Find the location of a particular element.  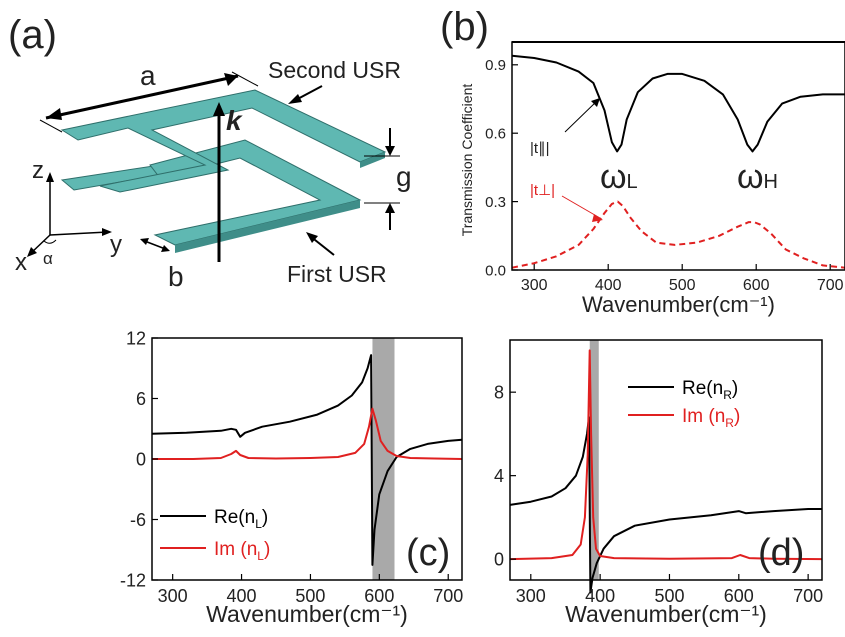

series-line-im-nl- is located at coordinates (307, 433).